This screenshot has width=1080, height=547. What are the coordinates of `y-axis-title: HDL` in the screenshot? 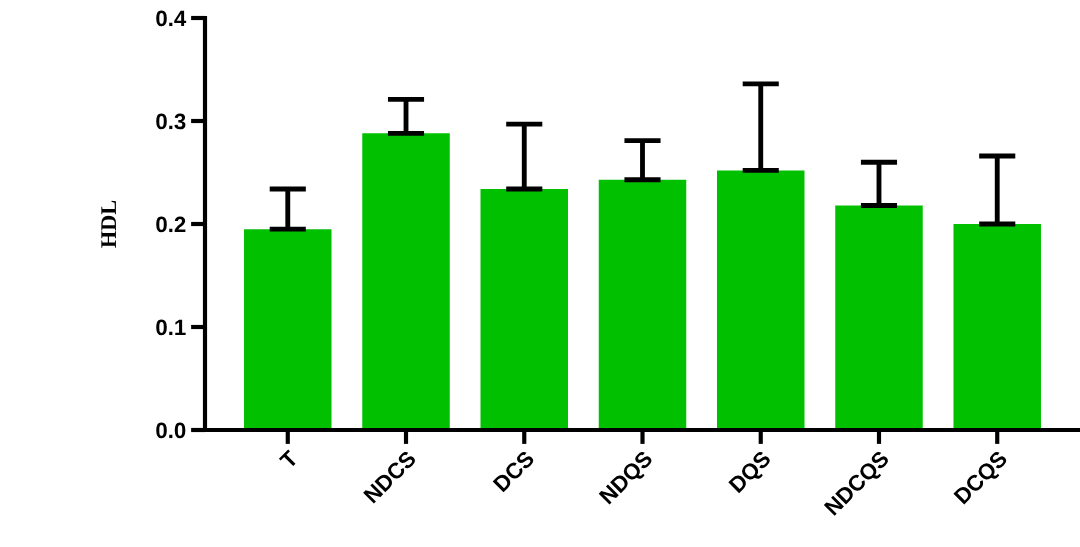 It's located at (108, 224).